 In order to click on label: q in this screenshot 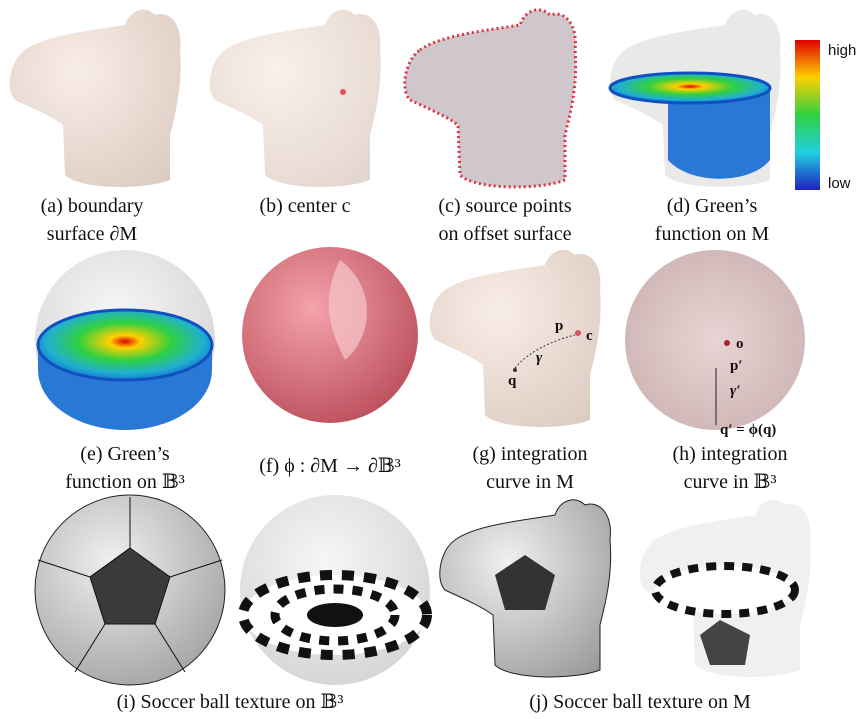, I will do `click(512, 381)`.